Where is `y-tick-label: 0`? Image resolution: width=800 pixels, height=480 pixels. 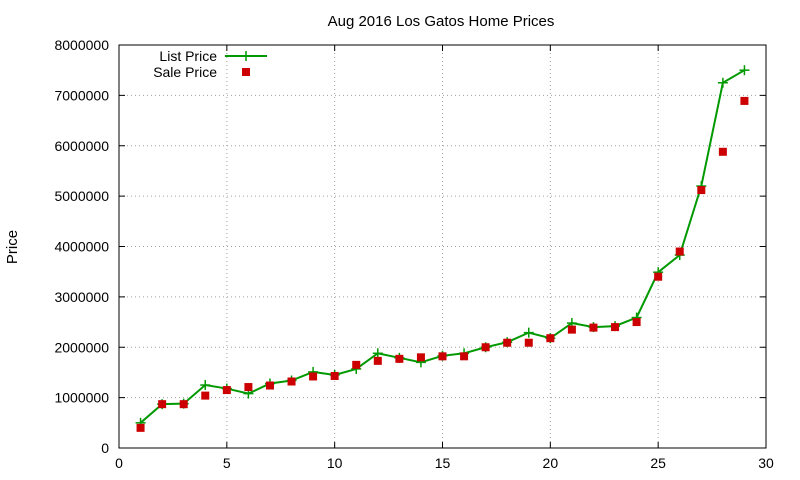
y-tick-label: 0 is located at coordinates (105, 448).